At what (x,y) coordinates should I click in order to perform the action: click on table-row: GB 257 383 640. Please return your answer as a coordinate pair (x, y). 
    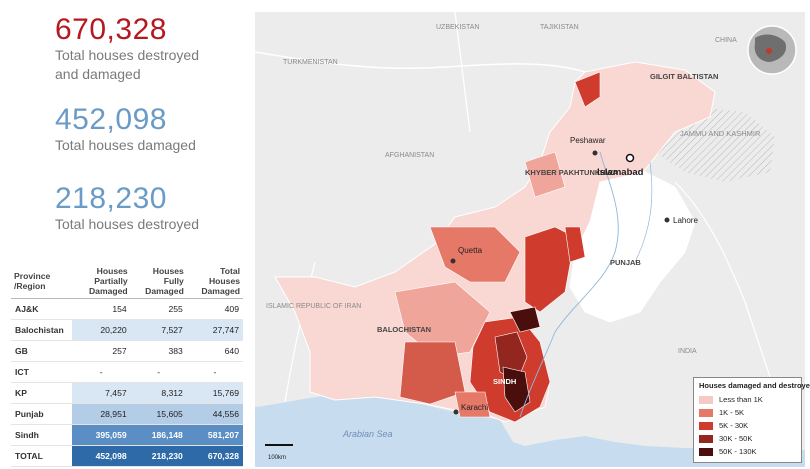
    Looking at the image, I should click on (127, 351).